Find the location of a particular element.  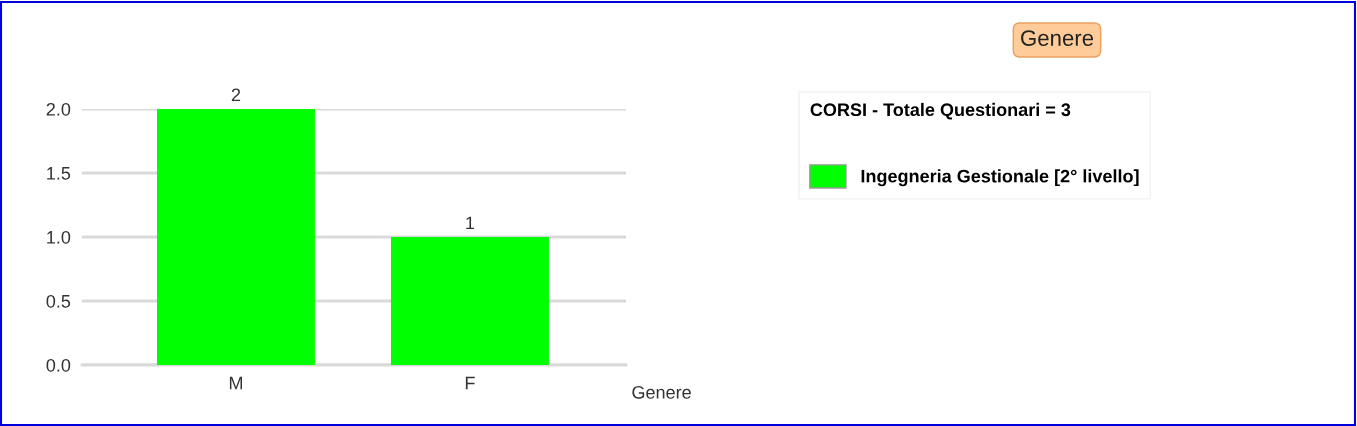

x-axis-title: Genere is located at coordinates (661, 392).